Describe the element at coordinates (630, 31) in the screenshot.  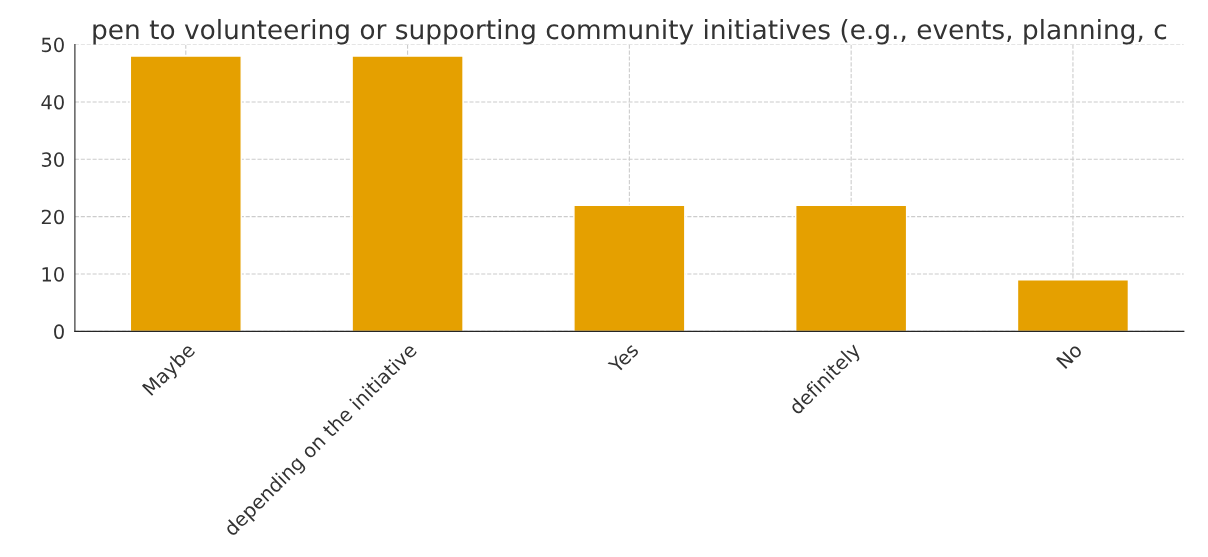
I see `chart-title: pen to volunteering or supporting community initiatives (e.g., events, planning, c` at that location.